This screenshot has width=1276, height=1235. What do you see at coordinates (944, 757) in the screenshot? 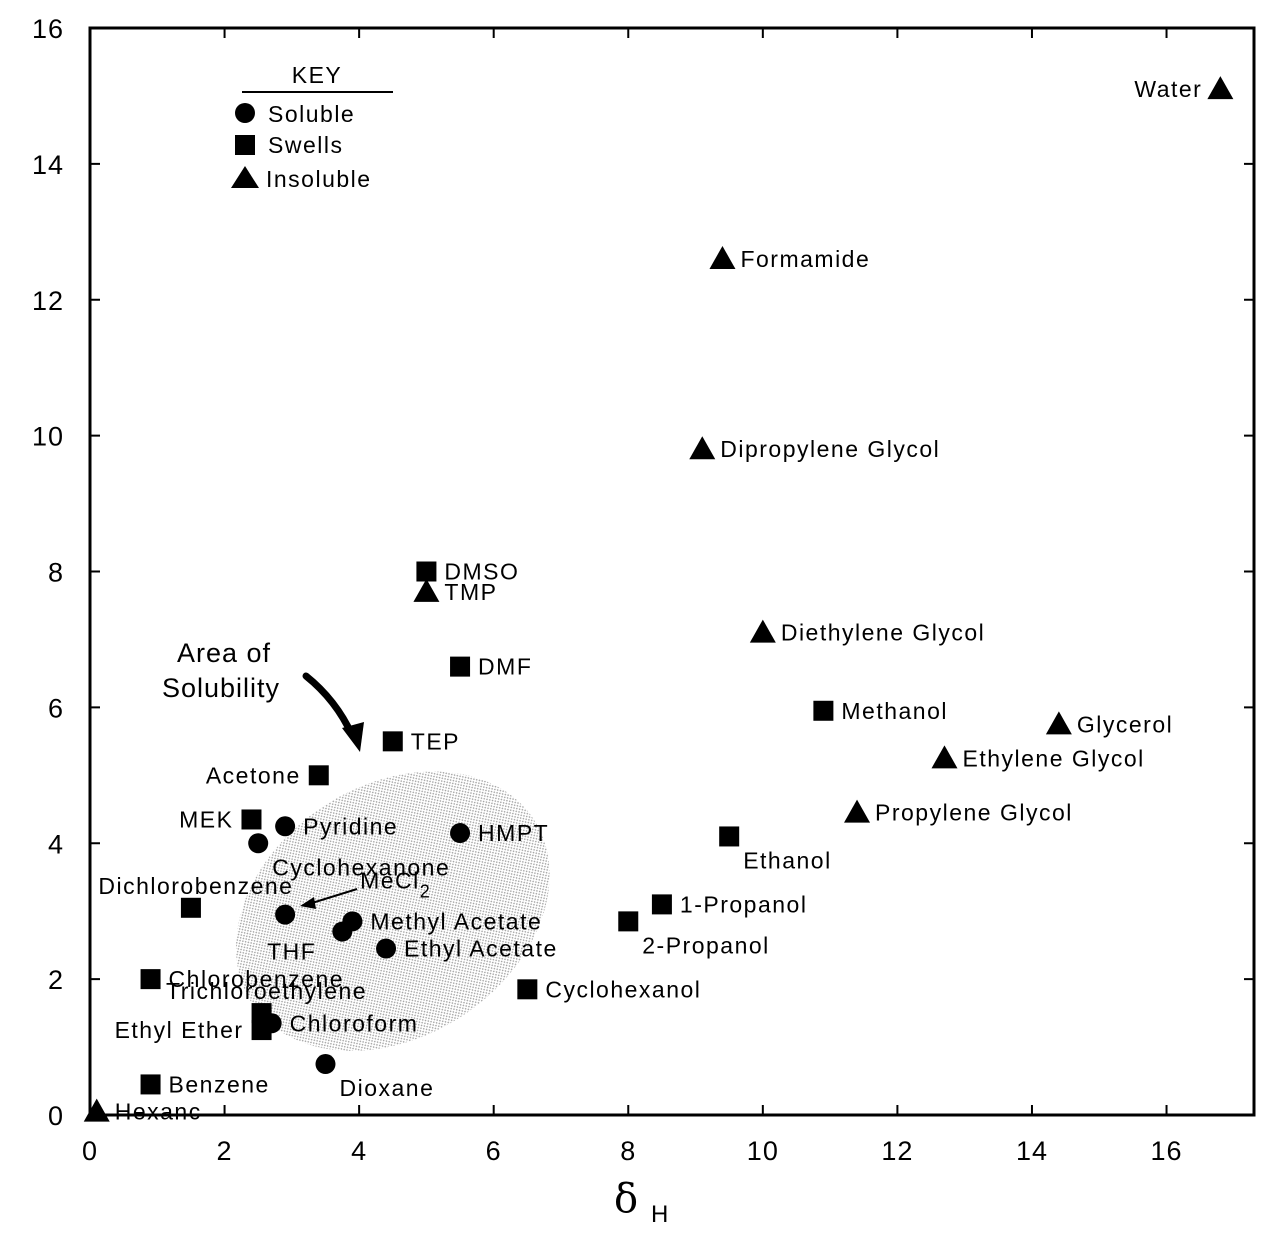
I see `point-ethylene-glycol-insoluble` at bounding box center [944, 757].